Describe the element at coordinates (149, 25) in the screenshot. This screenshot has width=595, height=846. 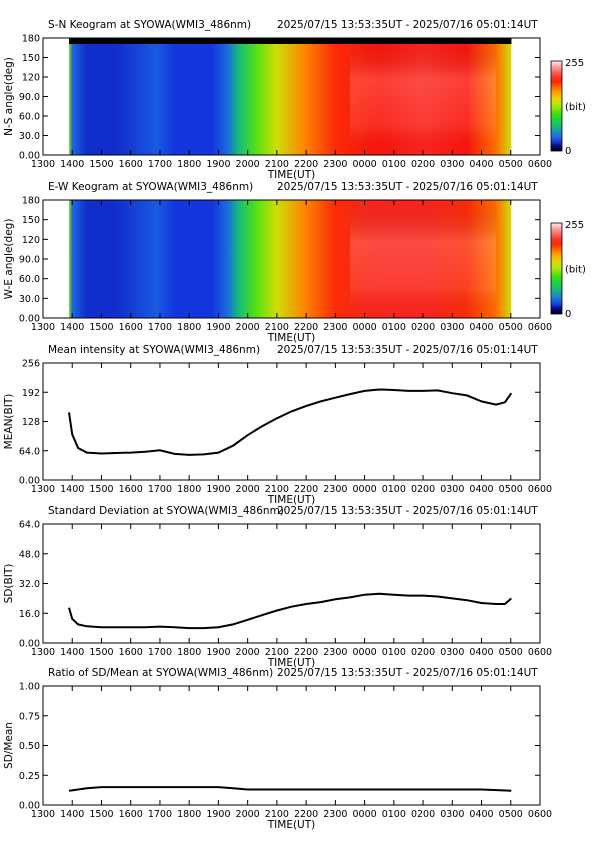
I see `panel-title: S-N Keogram at SYOWA(WMI3_486nm)` at that location.